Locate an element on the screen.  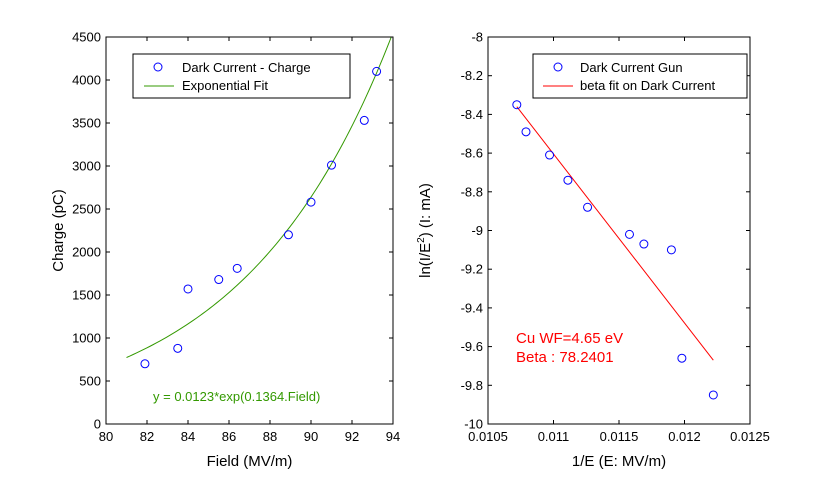
left-y-tick-label: 1500 is located at coordinates (86, 295).